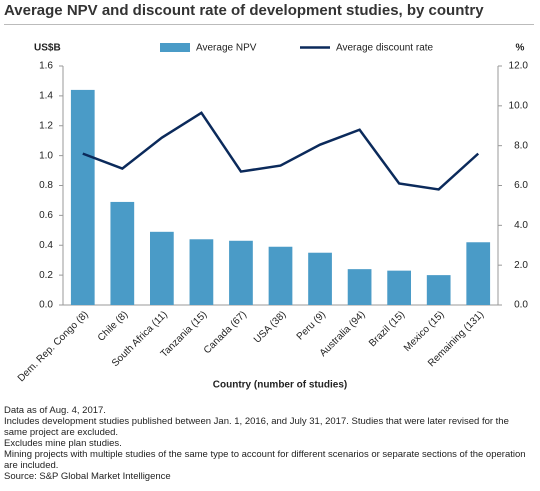 Image resolution: width=540 pixels, height=491 pixels. What do you see at coordinates (521, 225) in the screenshot?
I see `y2-tick-label: 4.0` at bounding box center [521, 225].